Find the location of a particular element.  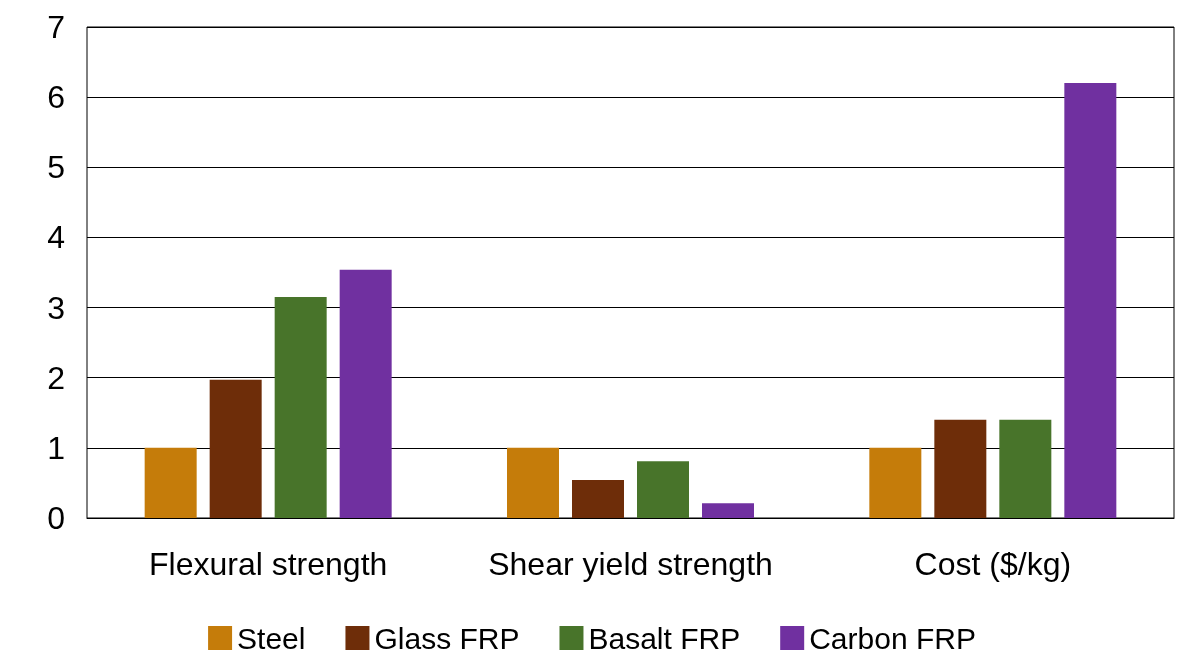

legend-label: Steel is located at coordinates (271, 638).